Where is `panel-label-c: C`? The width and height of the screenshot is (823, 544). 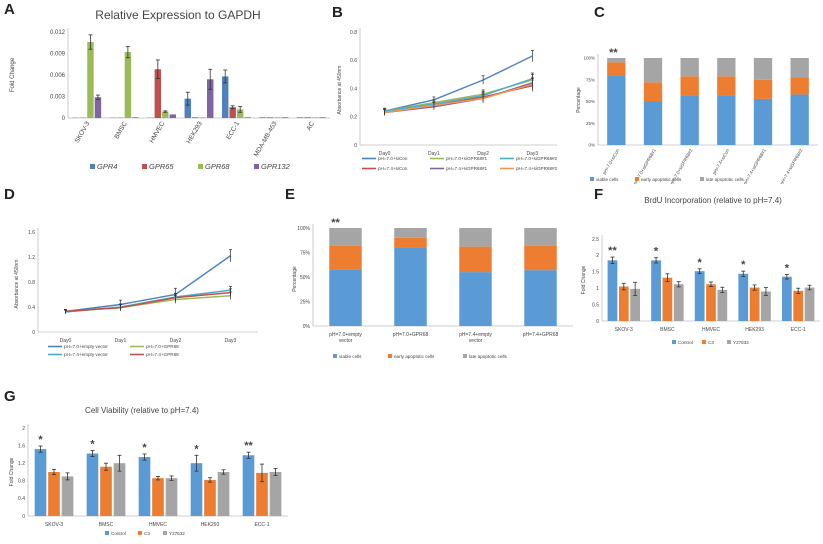
panel-label-c: C is located at coordinates (599, 12).